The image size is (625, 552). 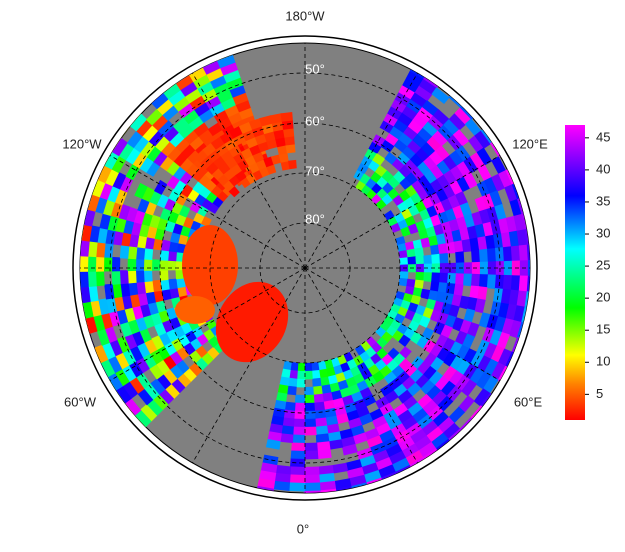 What do you see at coordinates (530, 143) in the screenshot?
I see `lon-label: 120°E` at bounding box center [530, 143].